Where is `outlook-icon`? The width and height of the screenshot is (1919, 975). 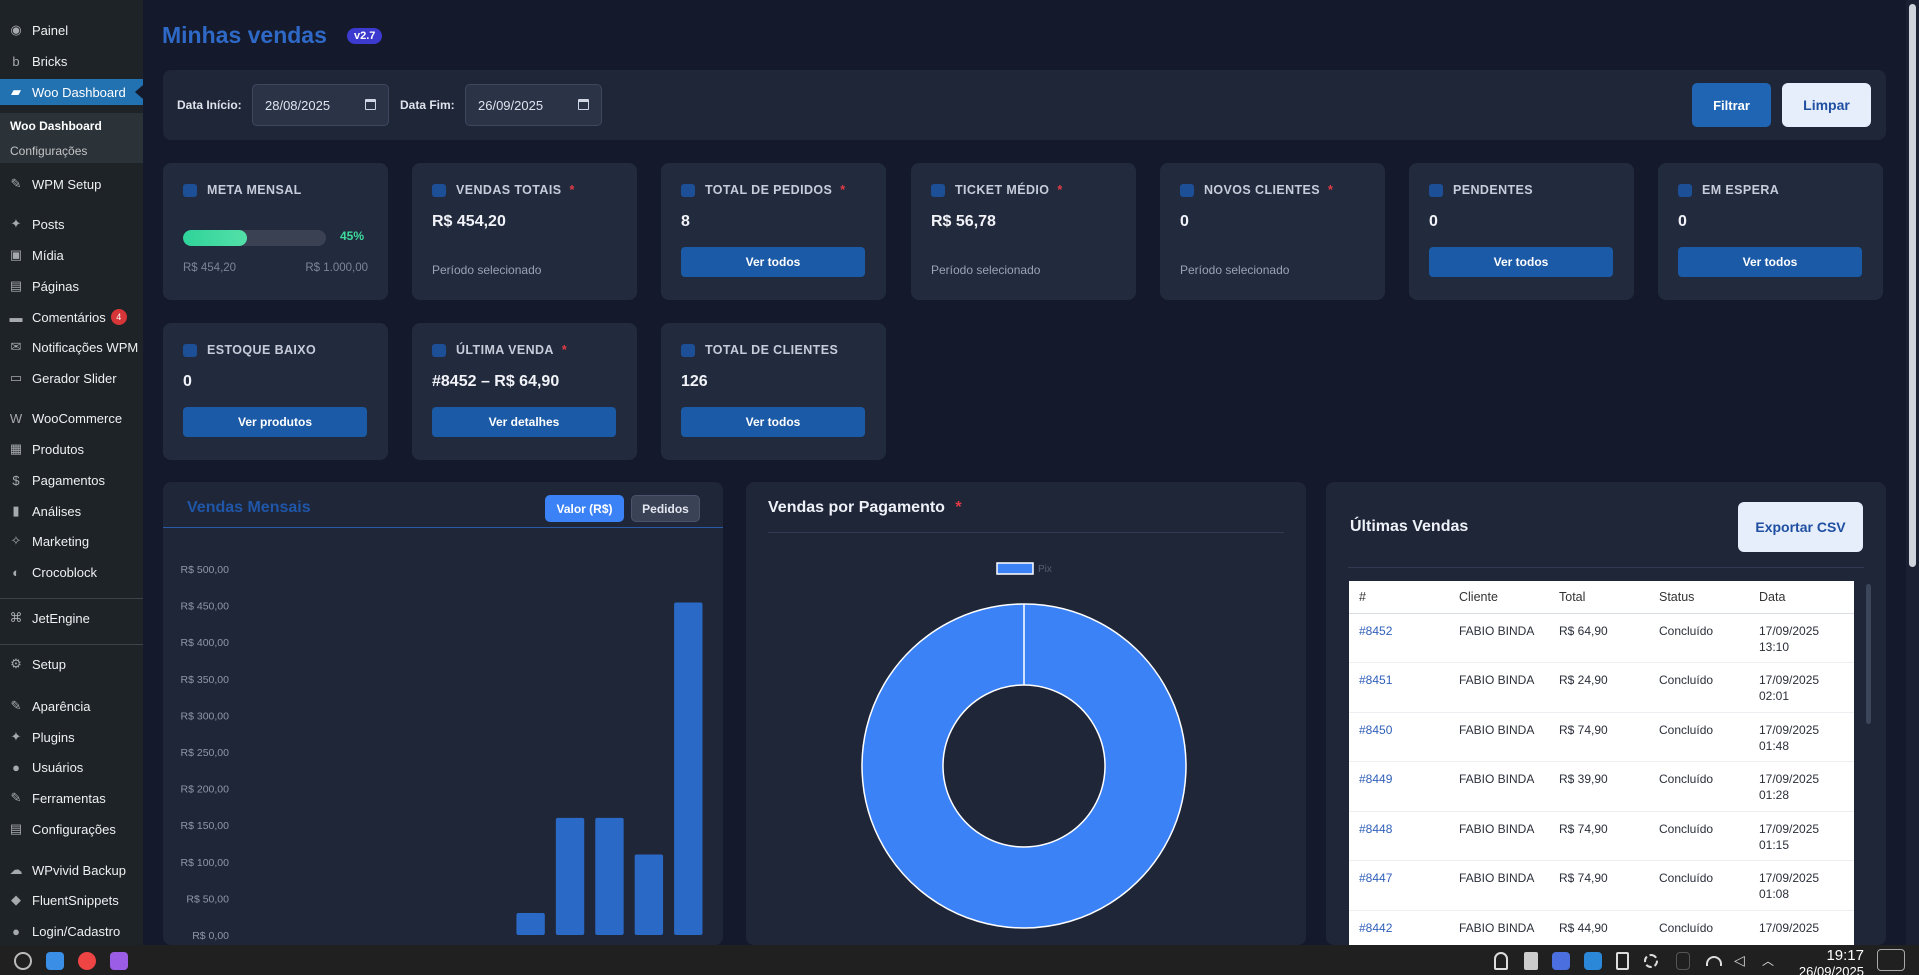
outlook-icon is located at coordinates (1593, 961).